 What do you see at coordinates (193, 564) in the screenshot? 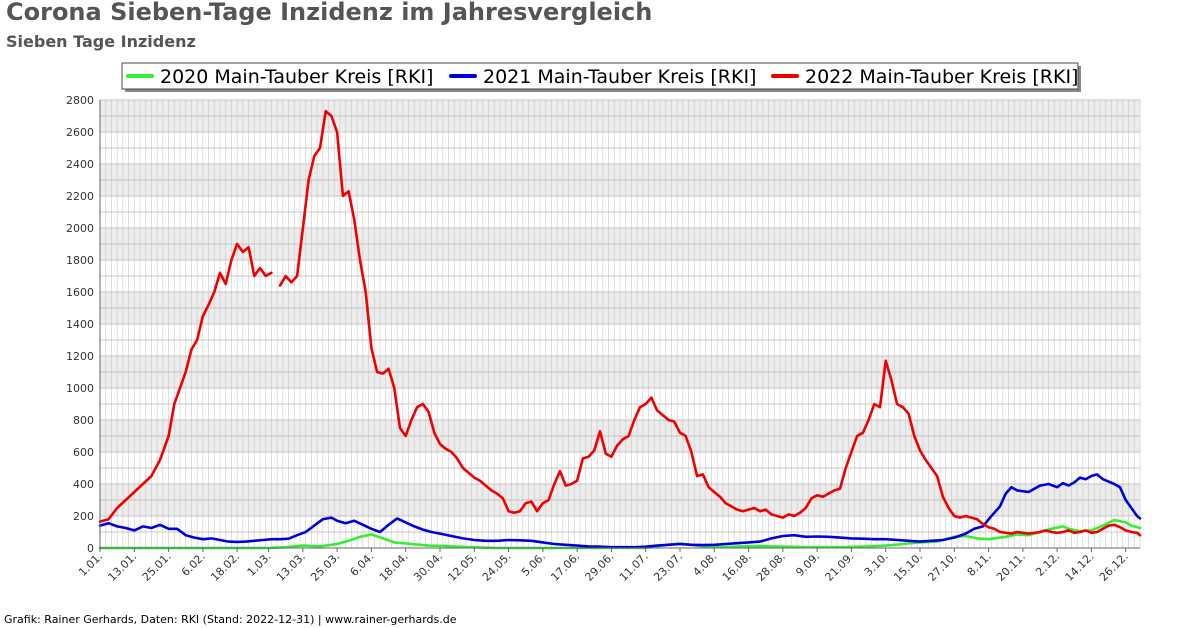
I see `x-tick-label: 6.02.` at bounding box center [193, 564].